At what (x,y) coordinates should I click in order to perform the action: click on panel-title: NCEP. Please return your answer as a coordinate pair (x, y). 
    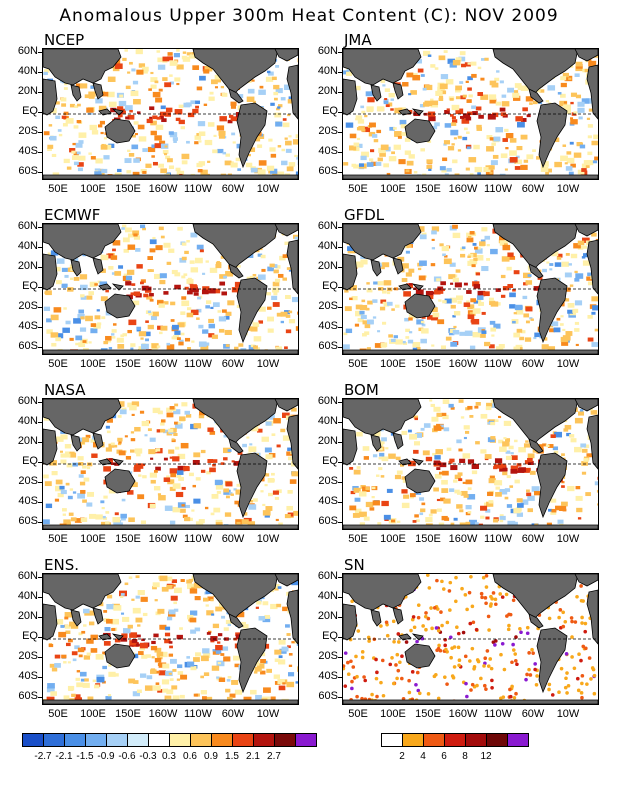
    Looking at the image, I should click on (64, 40).